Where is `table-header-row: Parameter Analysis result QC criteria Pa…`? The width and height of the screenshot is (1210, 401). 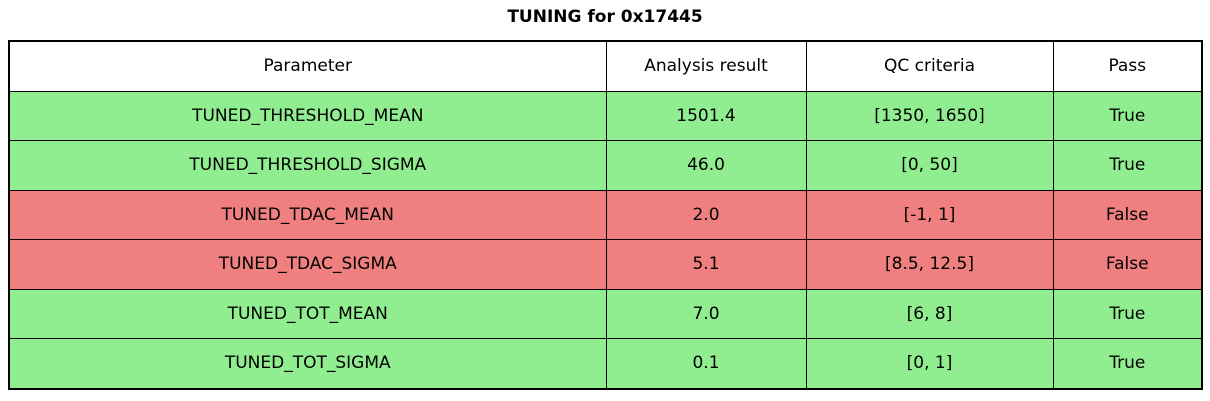
table-header-row: Parameter Analysis result QC criteria Pa… is located at coordinates (605, 66).